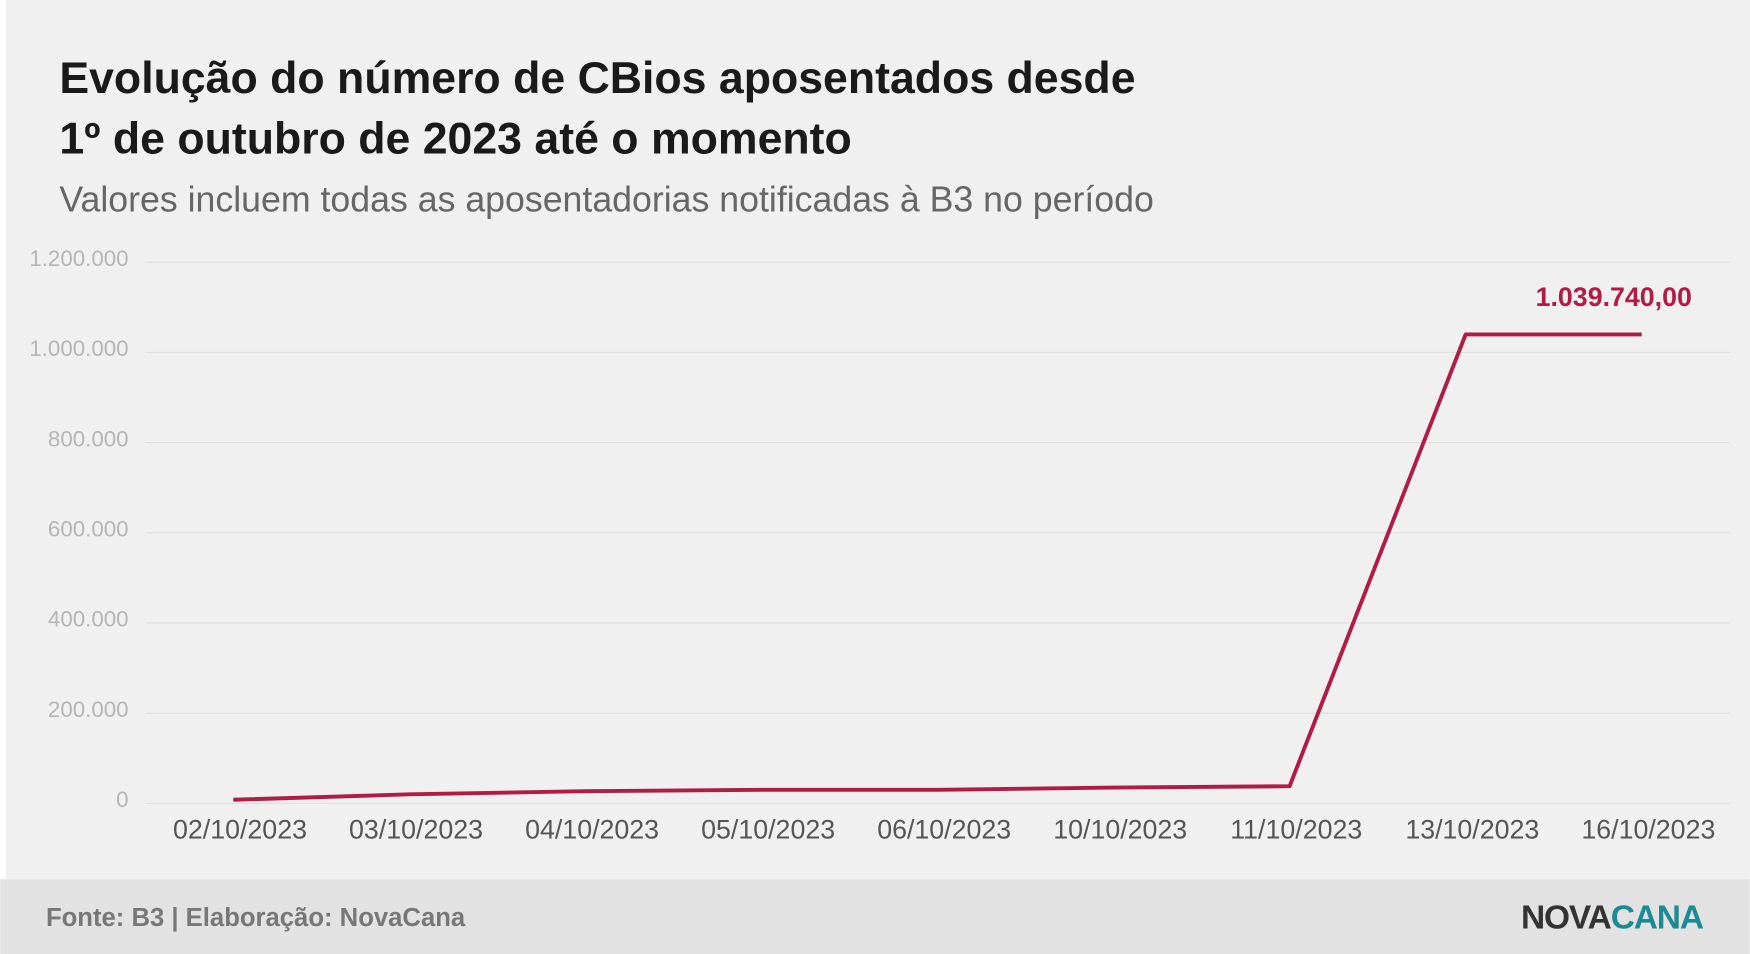  I want to click on y-tick-label: 400.000, so click(88, 619).